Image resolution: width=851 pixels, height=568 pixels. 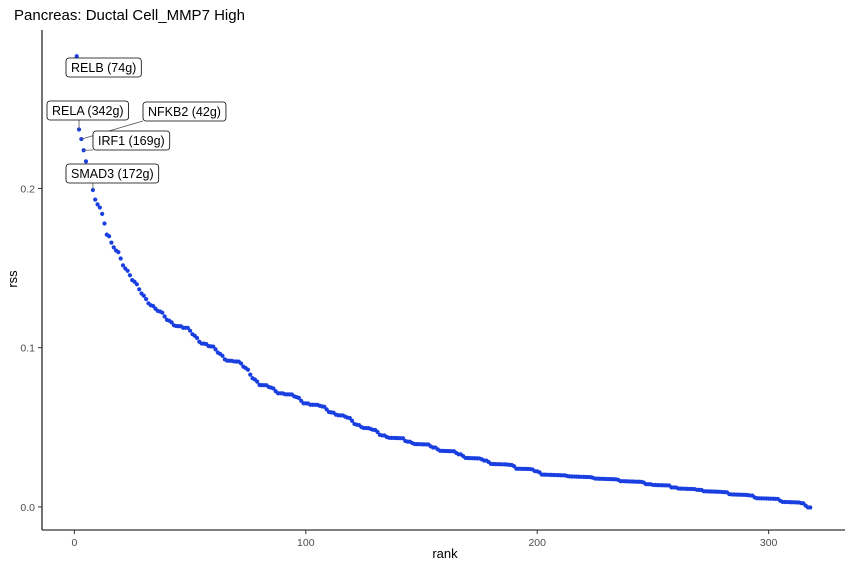 What do you see at coordinates (12, 279) in the screenshot?
I see `y-axis-title: rss` at bounding box center [12, 279].